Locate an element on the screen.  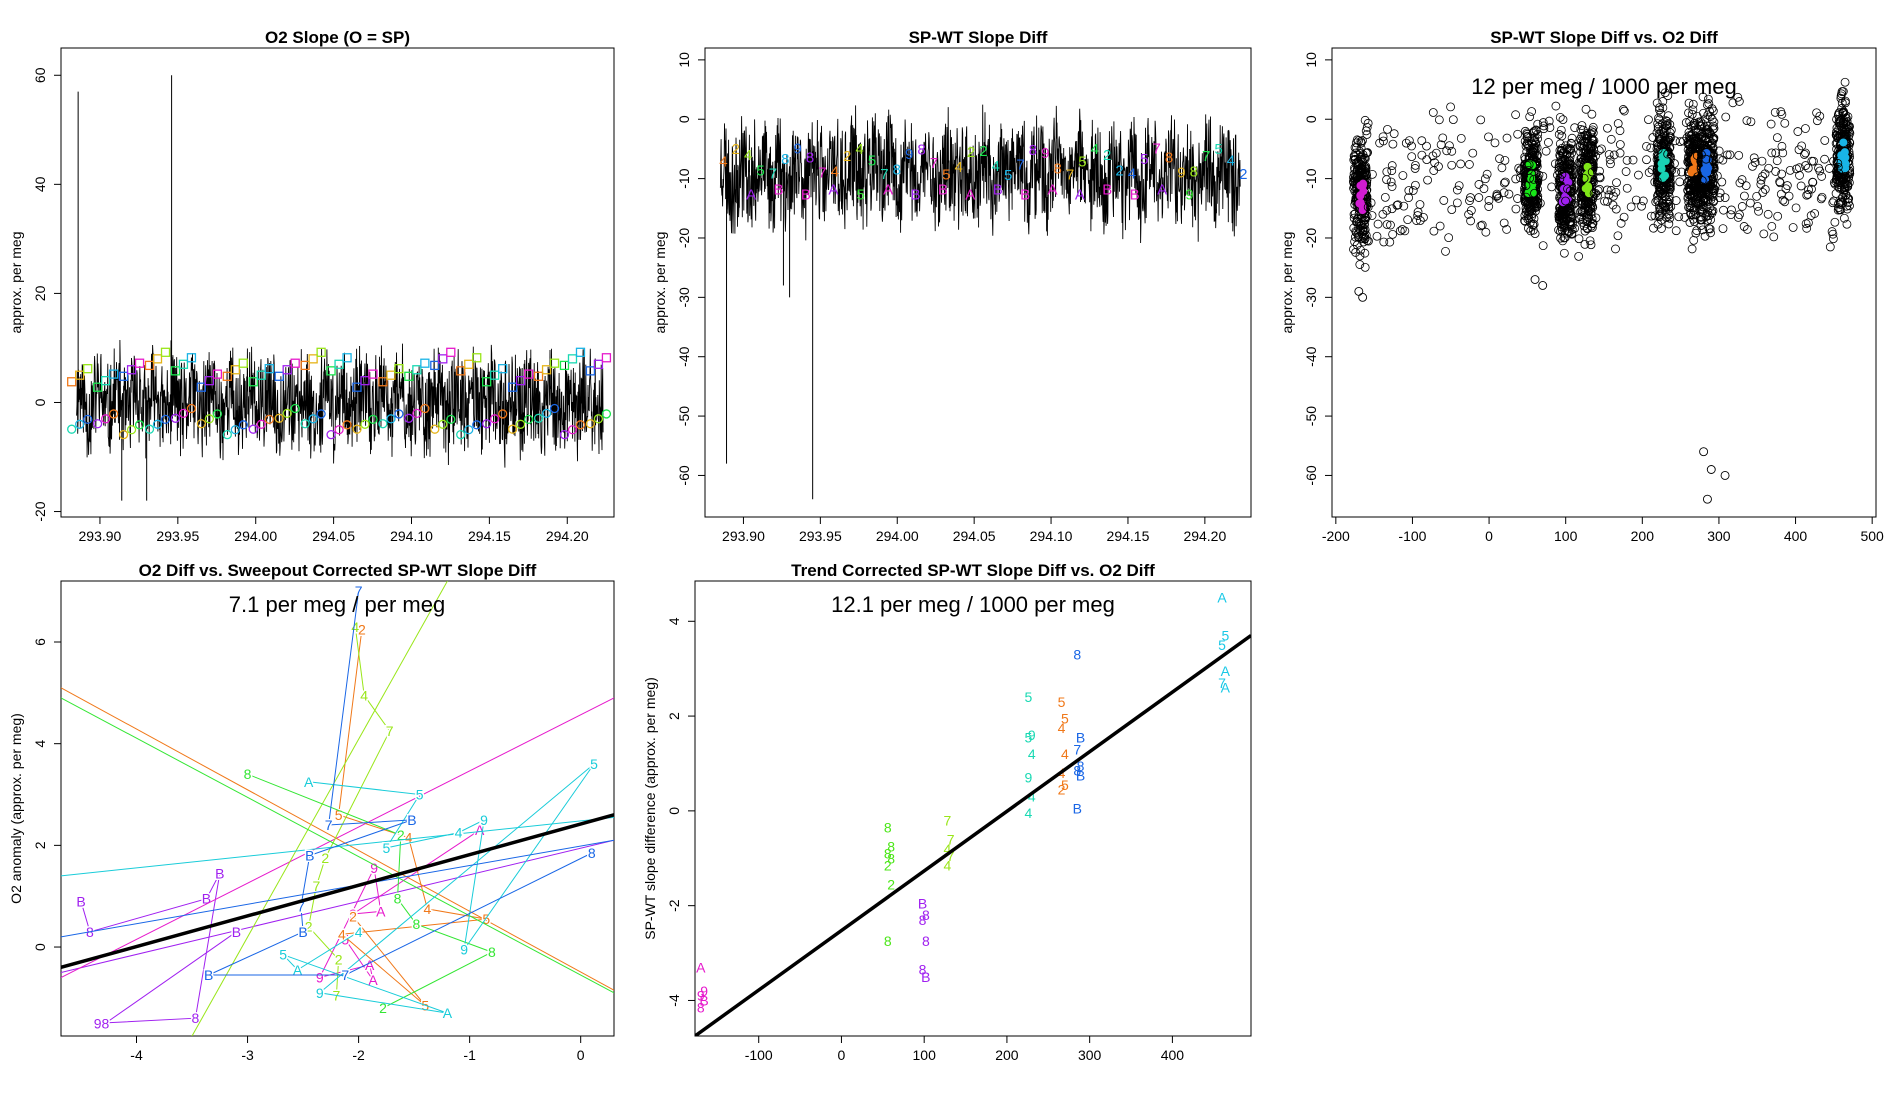
series-fit-line is located at coordinates (337, 906).